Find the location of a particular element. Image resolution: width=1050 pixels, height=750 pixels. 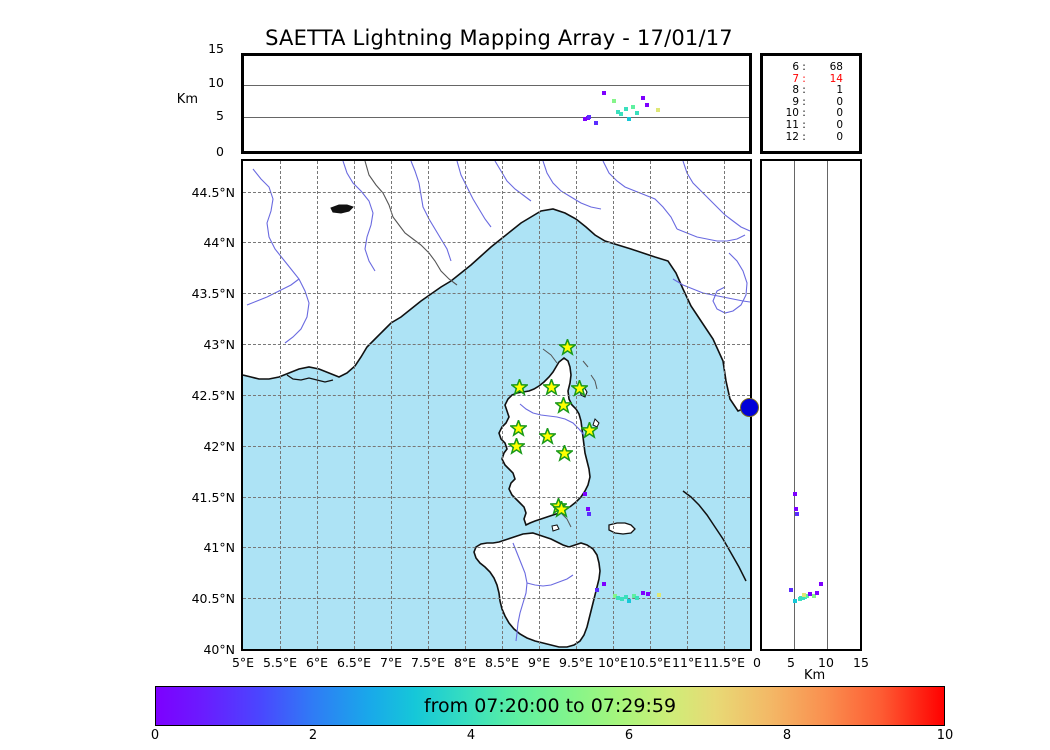

longitude-tick-label: 8°E is located at coordinates (465, 662).